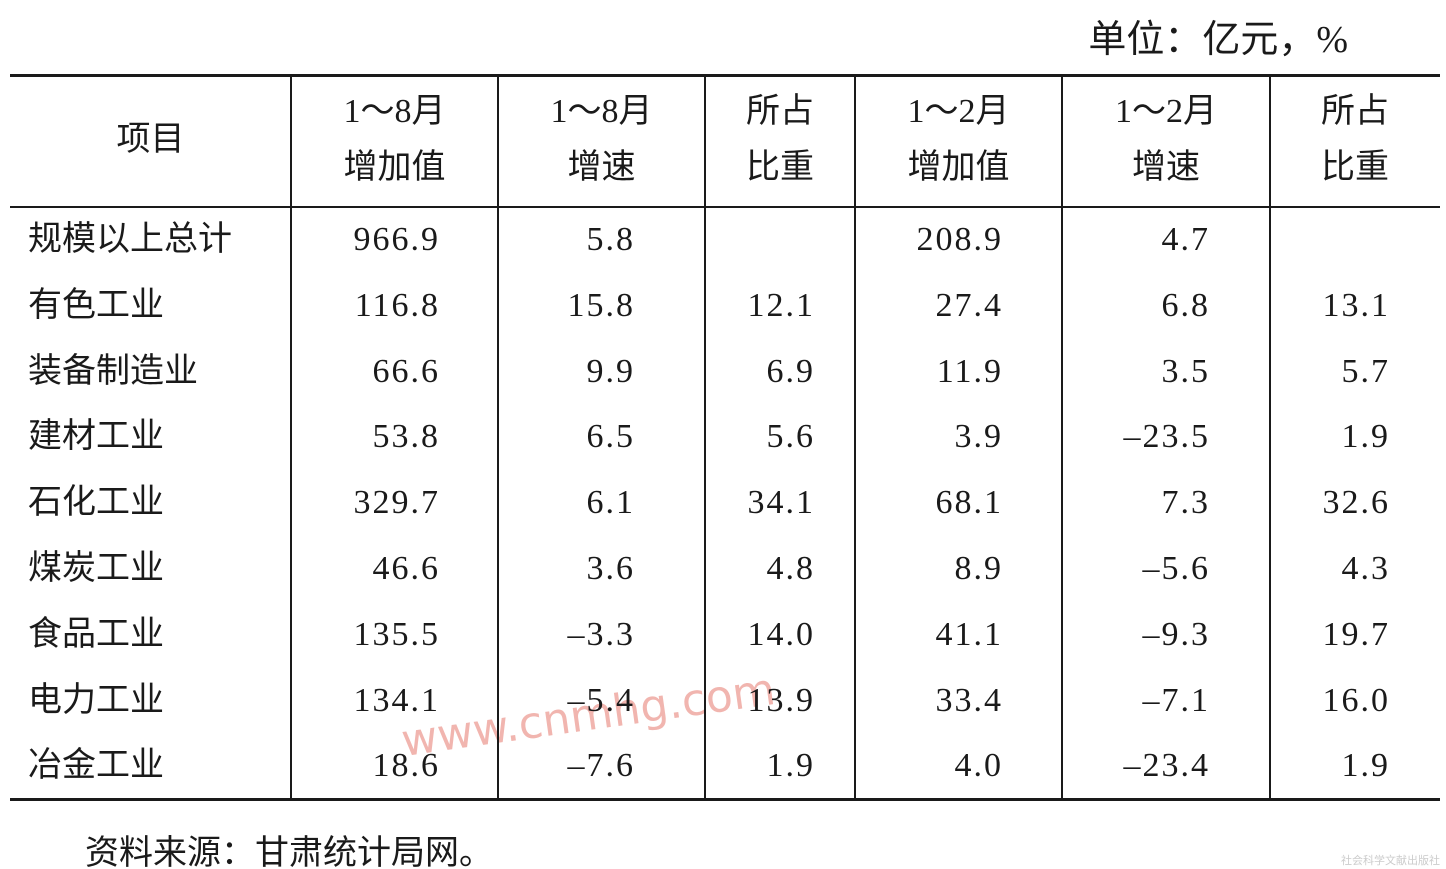 The width and height of the screenshot is (1446, 869). Describe the element at coordinates (96, 503) in the screenshot. I see `row-label: 石化工业` at that location.